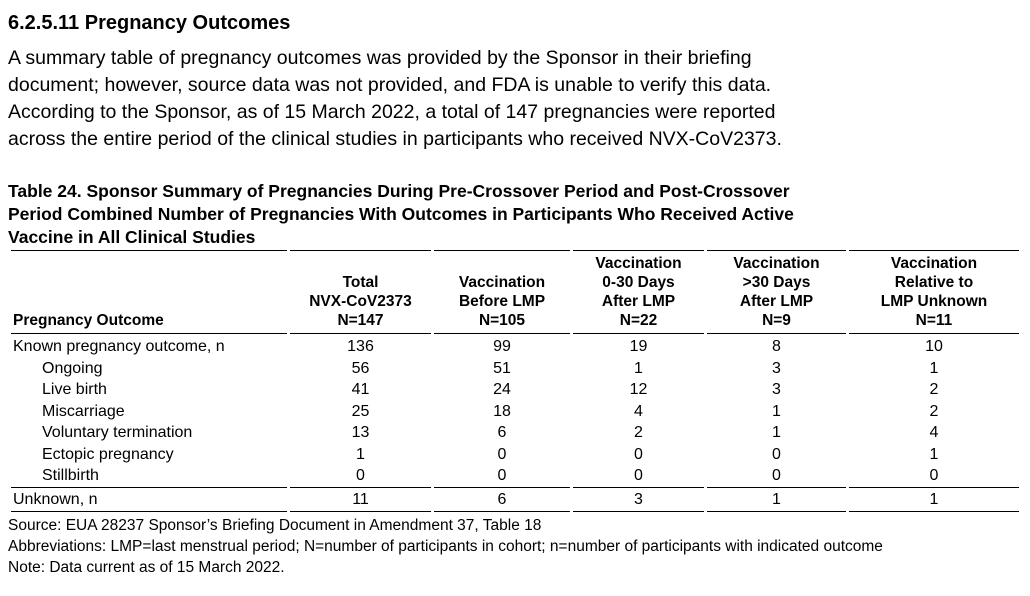 The image size is (1030, 596). Describe the element at coordinates (515, 390) in the screenshot. I see `table-row-live-birth: Live birth 41 24 12 3 2` at that location.